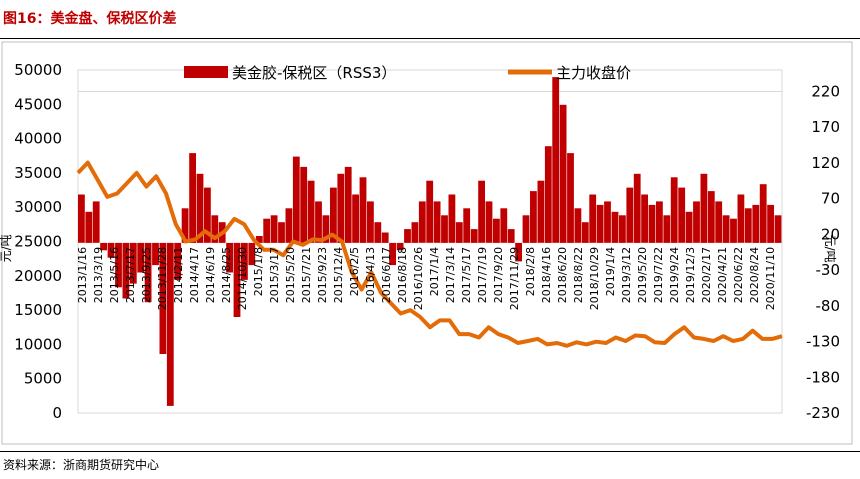  What do you see at coordinates (226, 275) in the screenshot?
I see `x-tick-label: 2014/8/25` at bounding box center [226, 275].